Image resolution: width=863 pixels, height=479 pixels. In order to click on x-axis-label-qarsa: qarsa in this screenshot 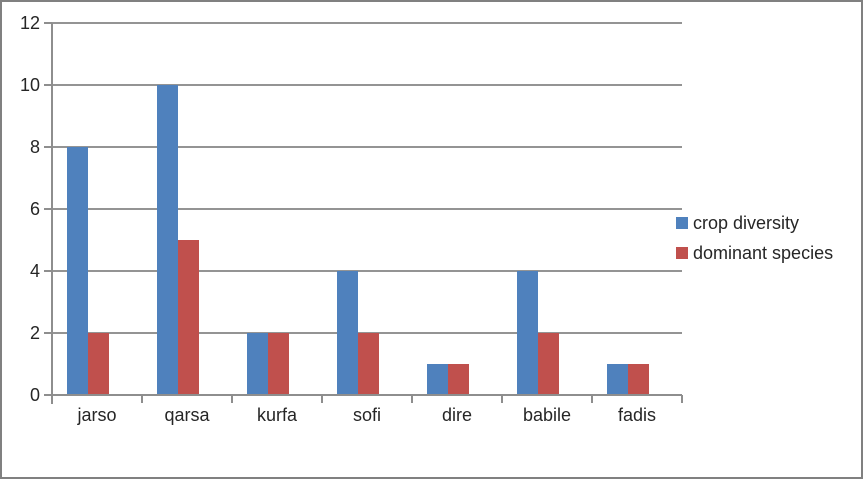, I will do `click(187, 415)`.